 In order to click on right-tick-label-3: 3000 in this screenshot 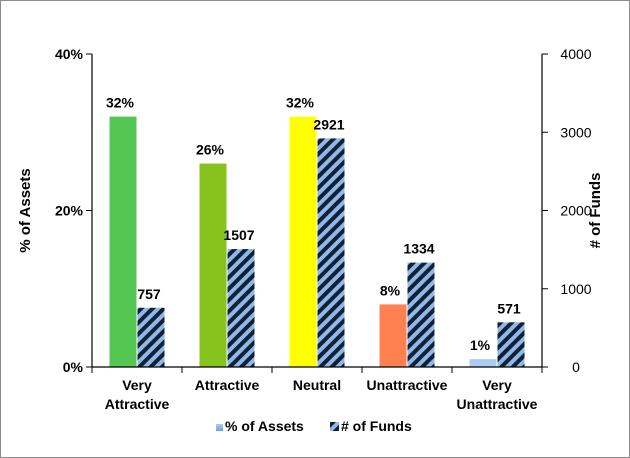, I will do `click(575, 132)`.